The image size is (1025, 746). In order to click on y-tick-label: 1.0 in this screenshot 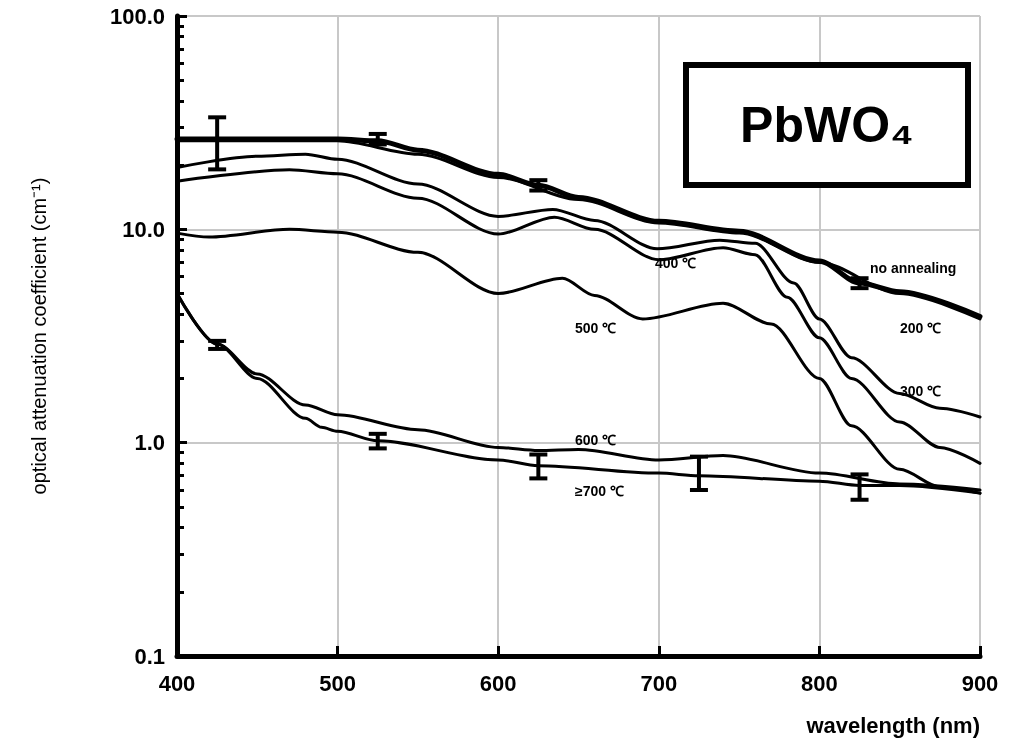, I will do `click(149, 443)`.